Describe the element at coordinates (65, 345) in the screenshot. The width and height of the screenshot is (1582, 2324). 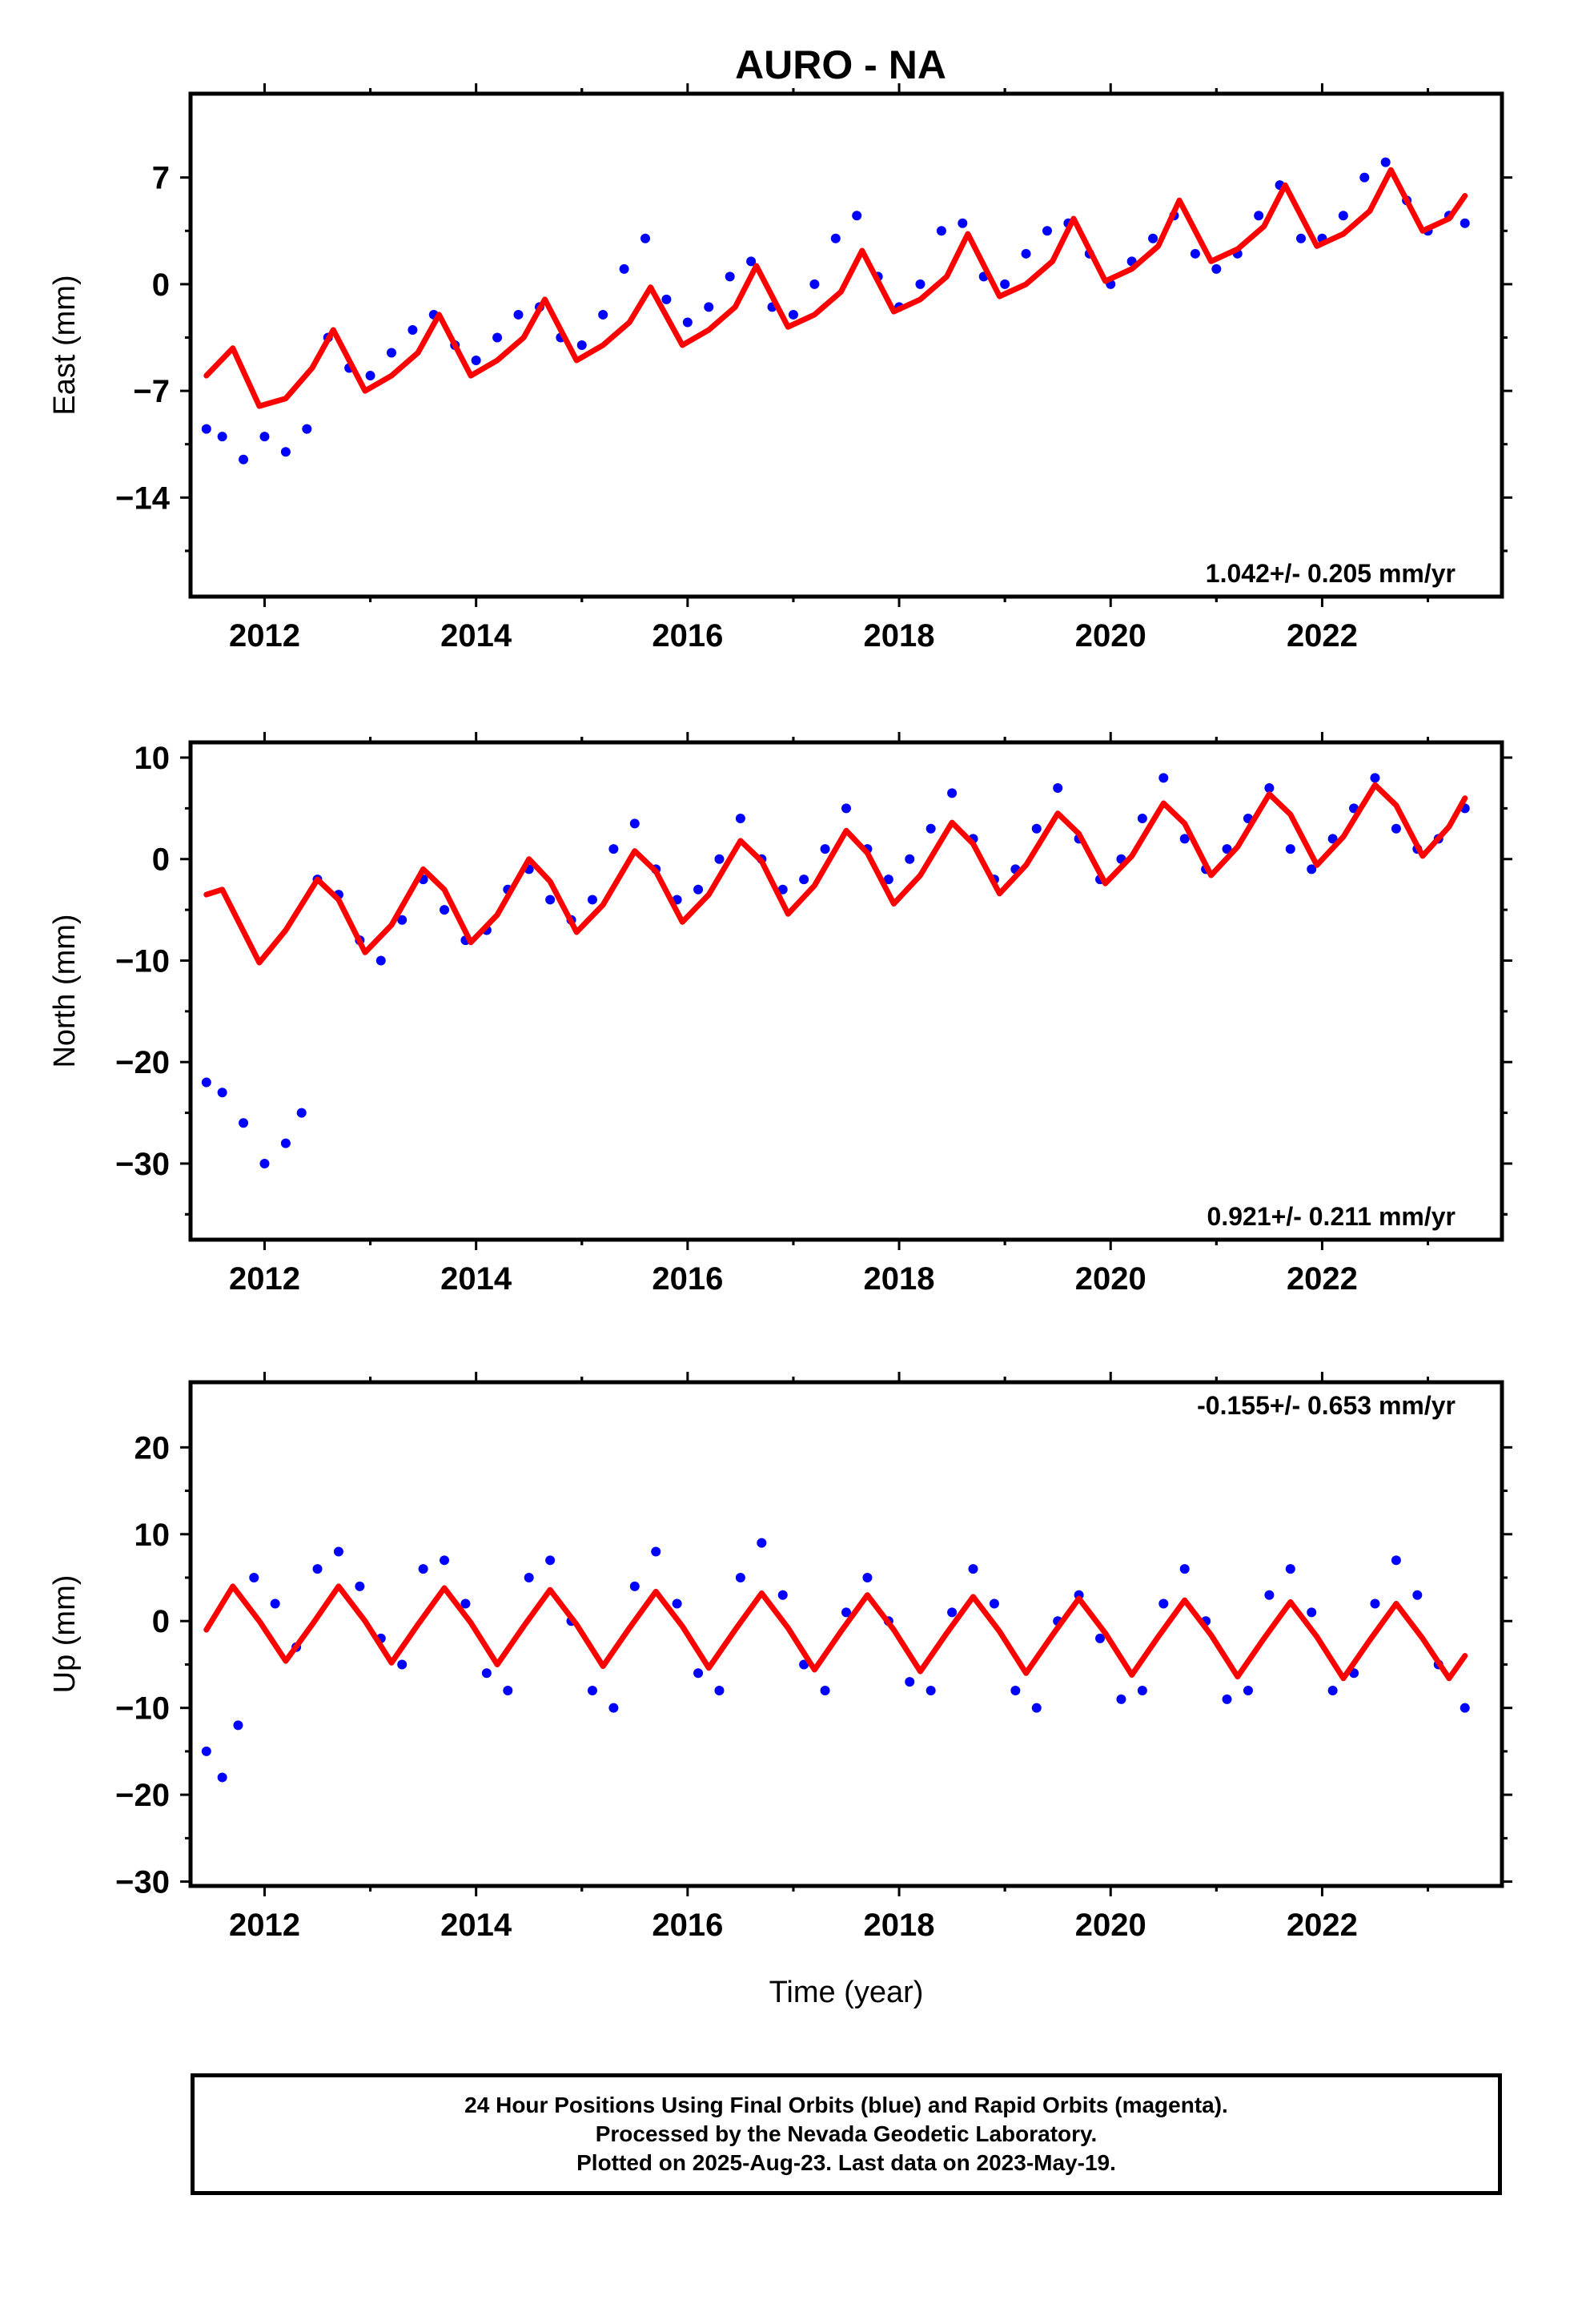
I see `y-axis-label: East (mm)` at that location.